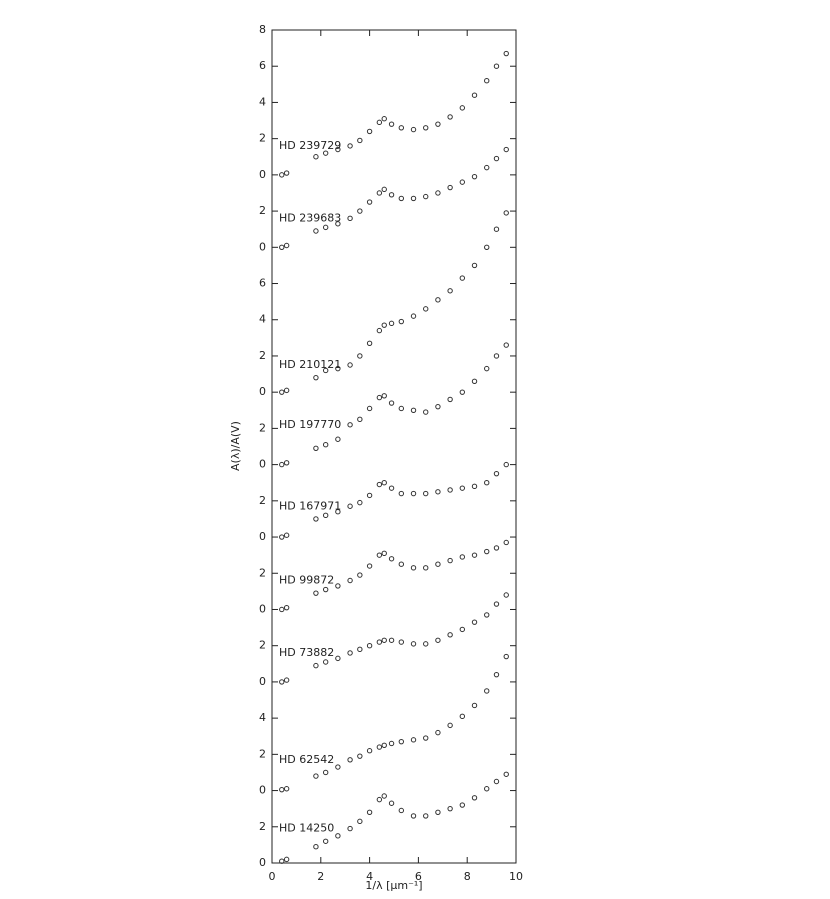 The width and height of the screenshot is (830, 899). Describe the element at coordinates (310, 217) in the screenshot. I see `series-label: HD 239683` at that location.